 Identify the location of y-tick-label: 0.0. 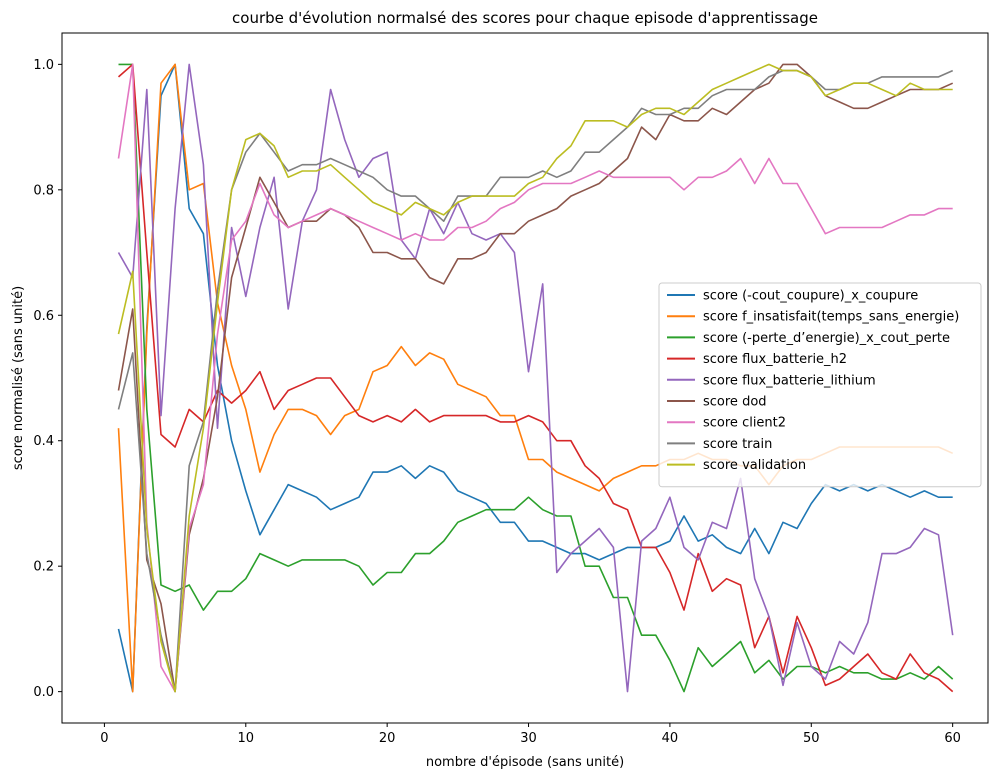
(43, 692).